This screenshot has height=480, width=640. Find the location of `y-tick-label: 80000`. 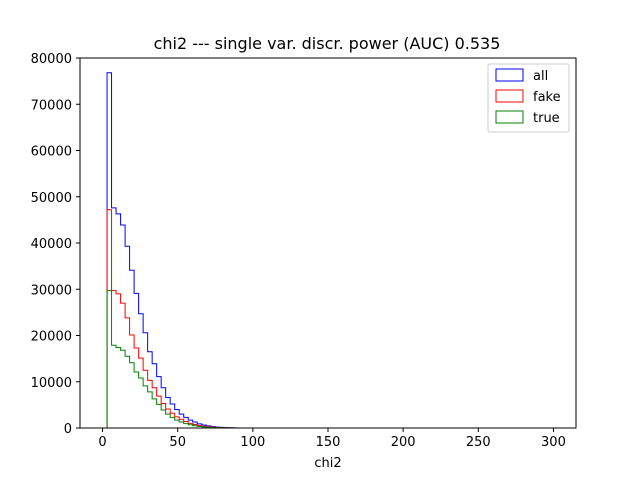

y-tick-label: 80000 is located at coordinates (51, 59).